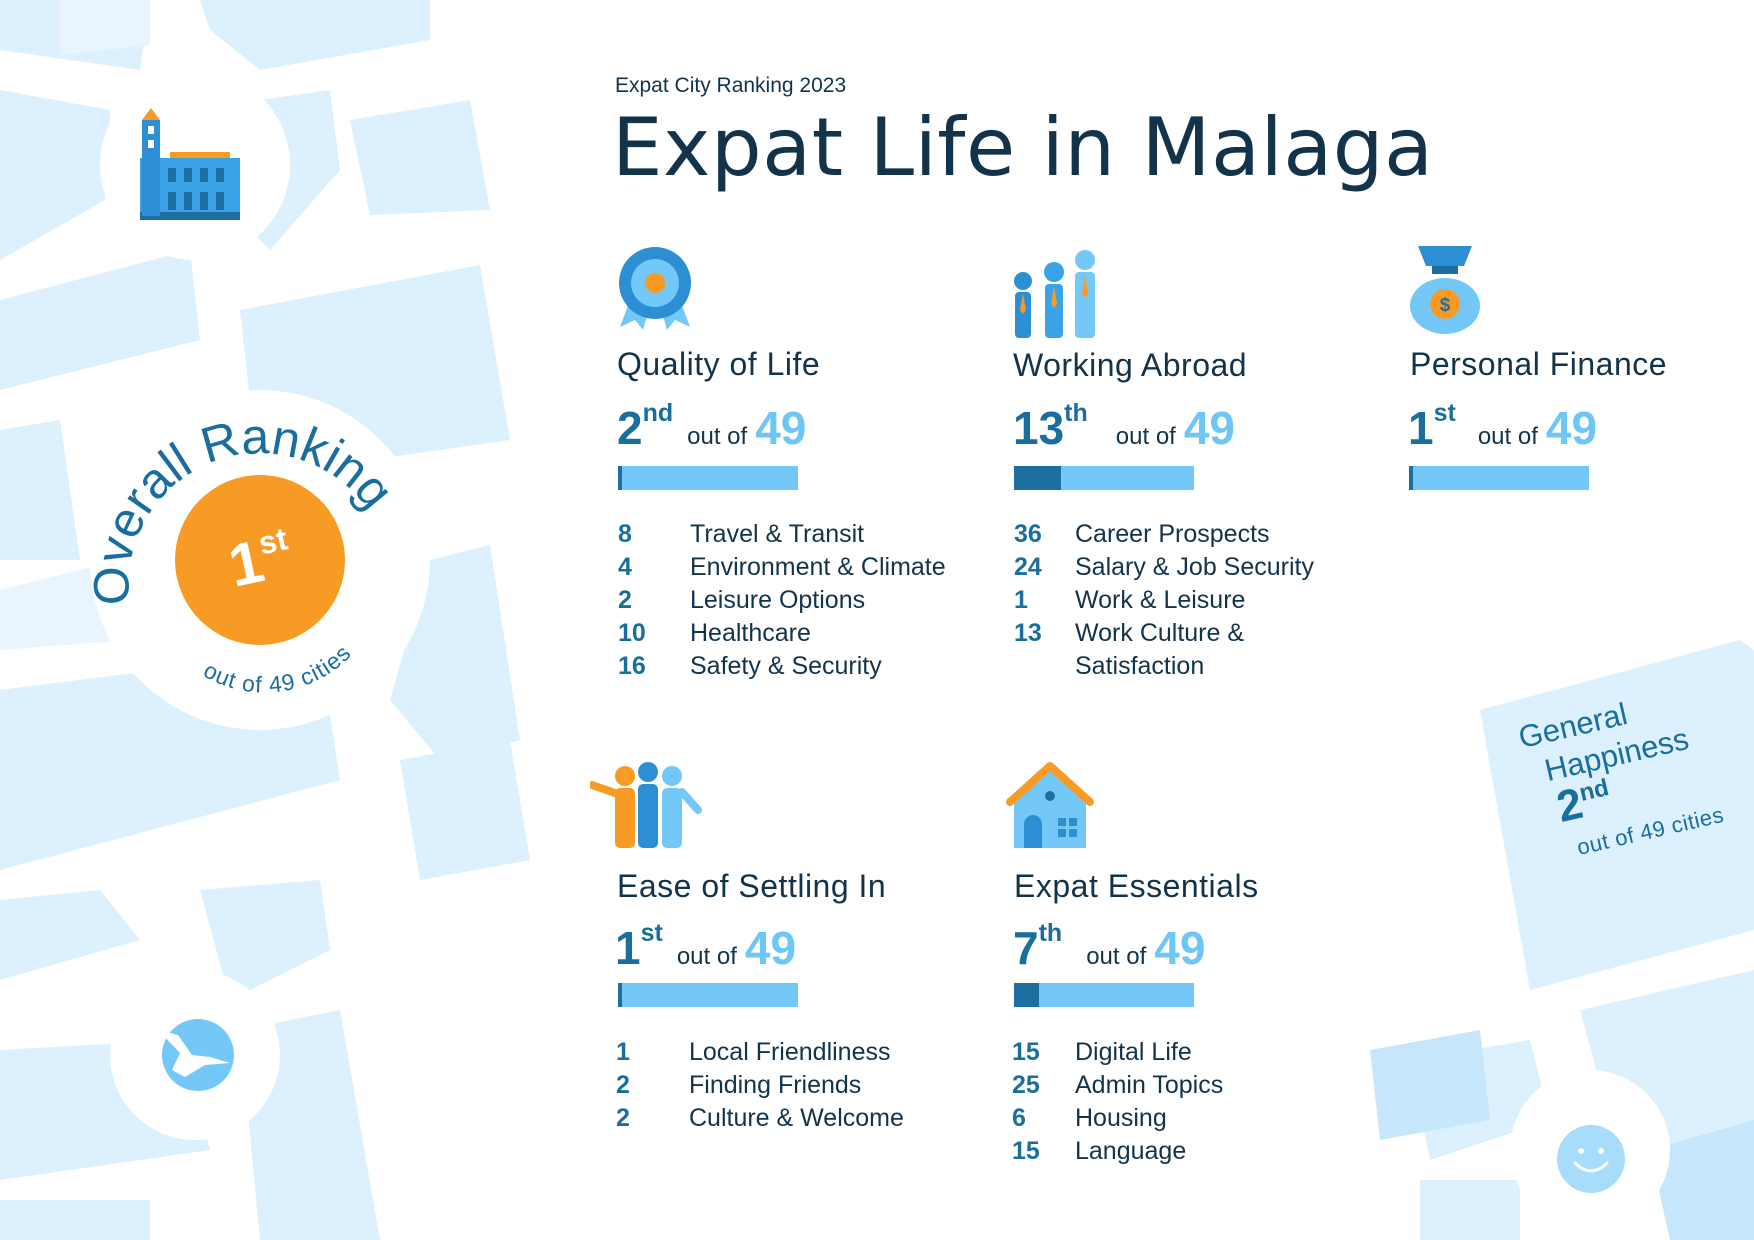  I want to click on item-value, so click(1044, 666).